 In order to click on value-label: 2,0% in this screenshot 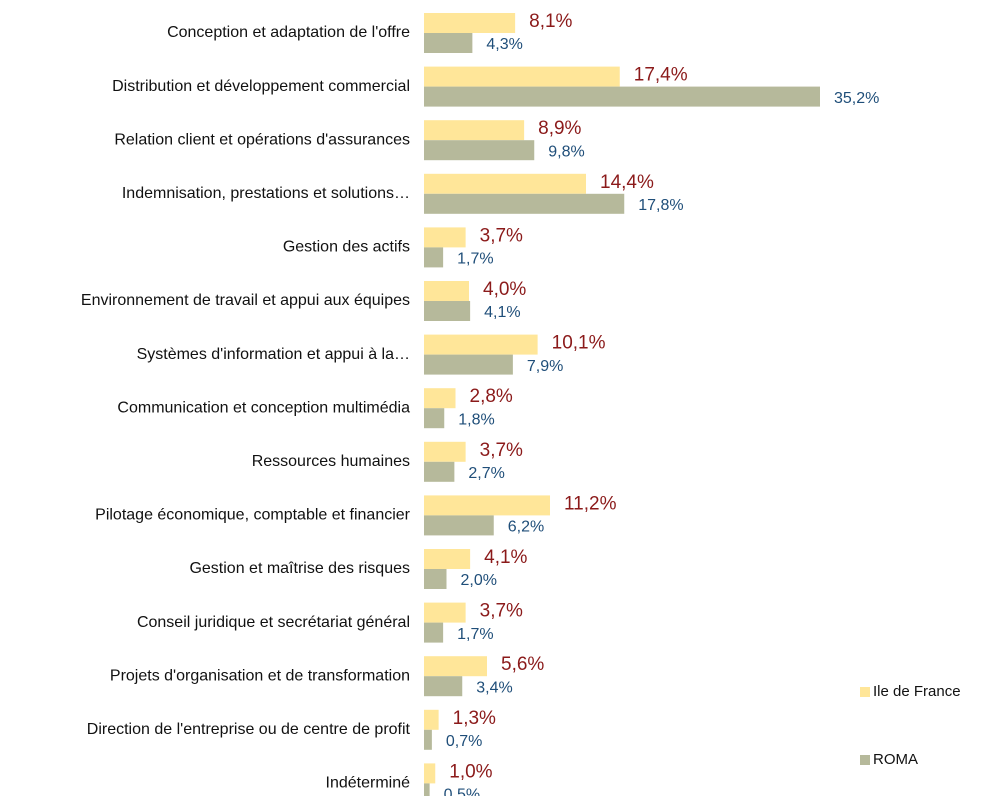, I will do `click(479, 580)`.